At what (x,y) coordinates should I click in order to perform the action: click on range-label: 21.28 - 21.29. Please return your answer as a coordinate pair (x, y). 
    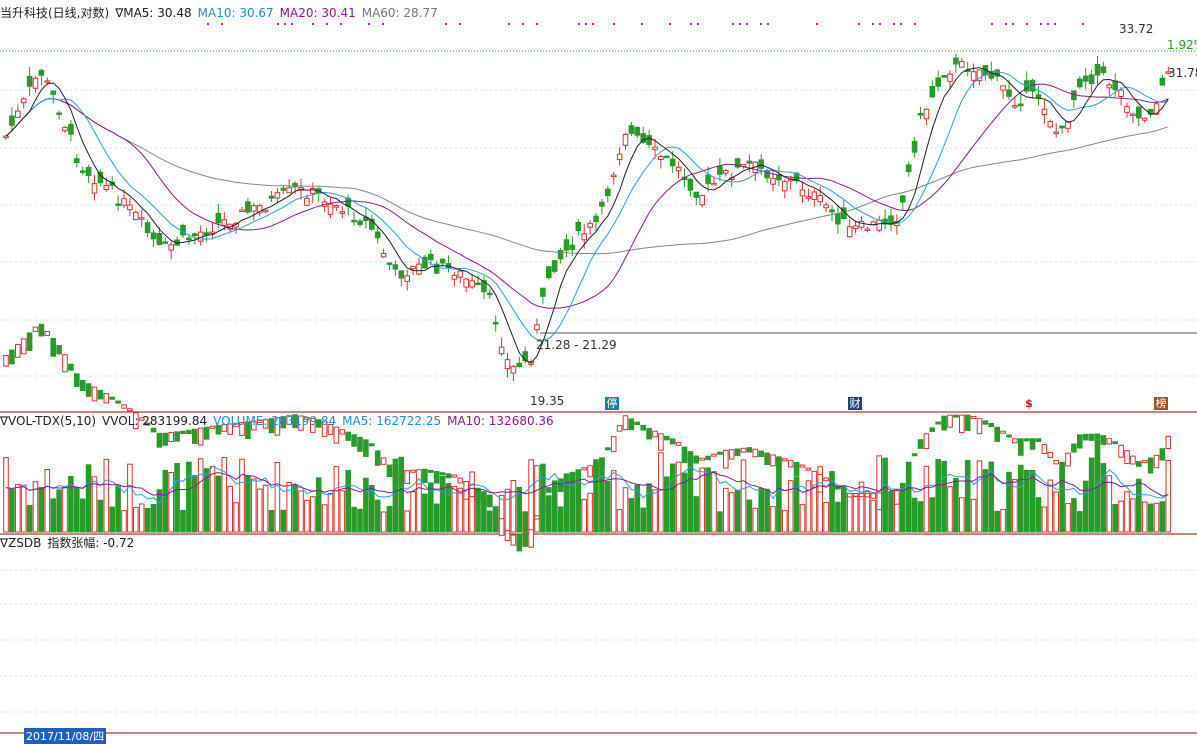
    Looking at the image, I should click on (576, 345).